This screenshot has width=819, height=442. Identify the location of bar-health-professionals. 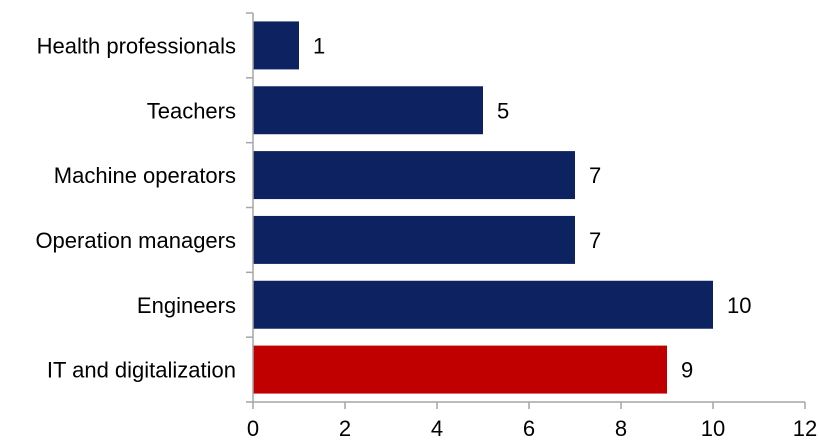
(276, 45).